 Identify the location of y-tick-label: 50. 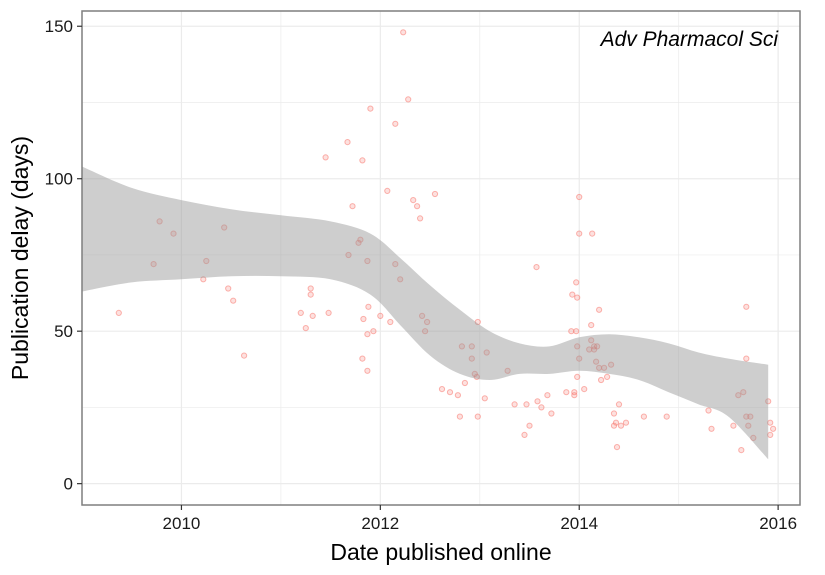
(63, 331).